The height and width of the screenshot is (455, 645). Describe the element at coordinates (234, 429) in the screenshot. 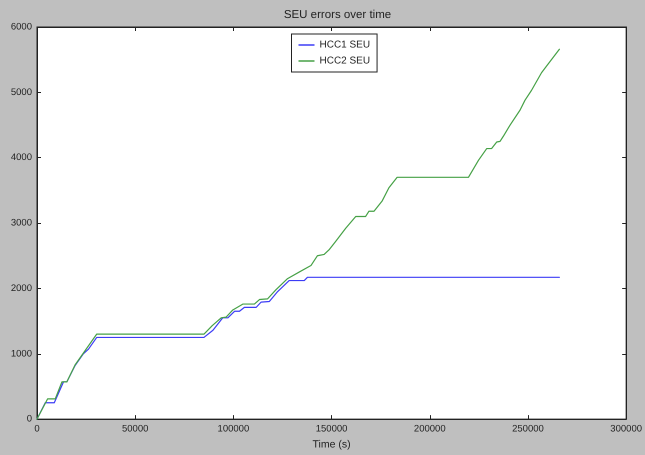

I see `x-tick-label: 100000` at that location.